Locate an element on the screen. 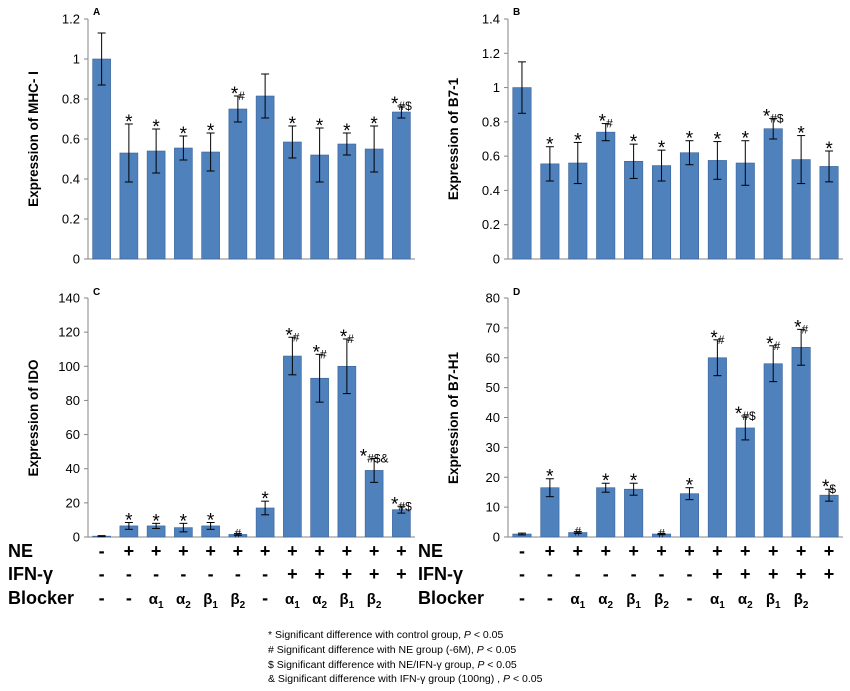 The width and height of the screenshot is (850, 691). y-tick-label-D: 10 is located at coordinates (493, 507).